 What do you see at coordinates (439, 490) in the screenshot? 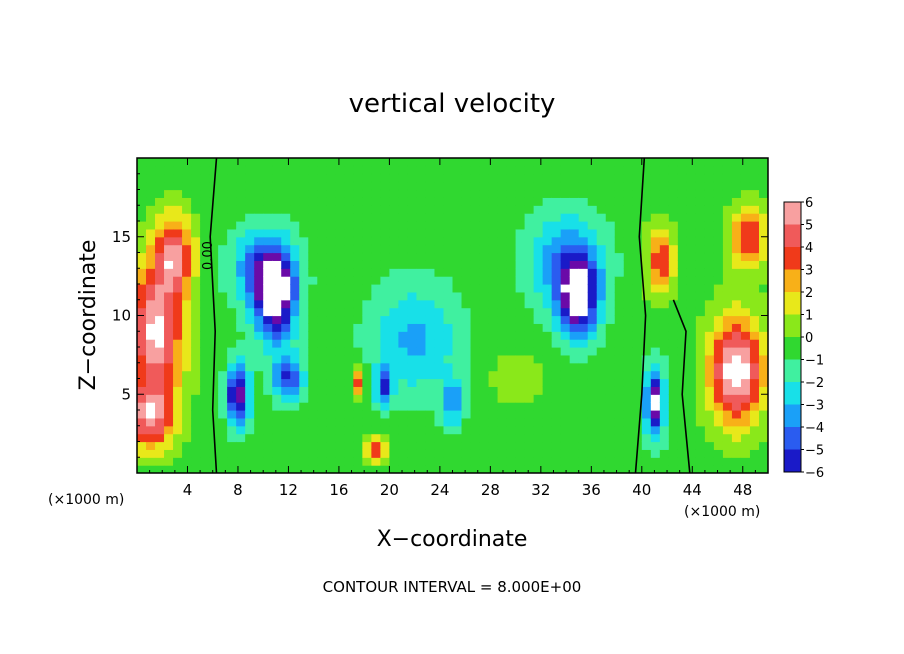
I see `x-tick-label: 24` at bounding box center [439, 490].